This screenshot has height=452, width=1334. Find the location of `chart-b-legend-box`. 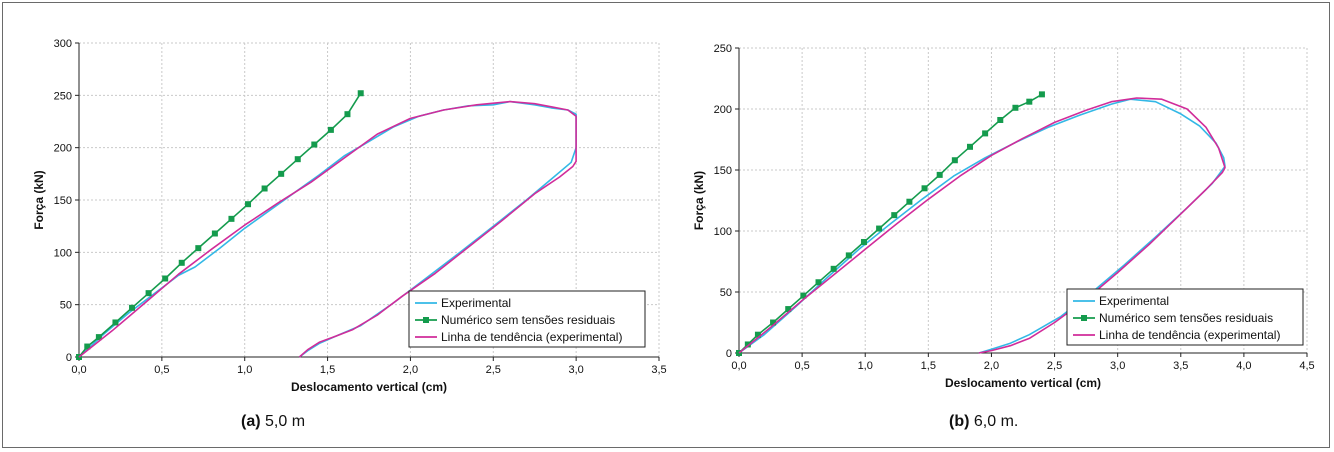

chart-b-legend-box is located at coordinates (1185, 317).